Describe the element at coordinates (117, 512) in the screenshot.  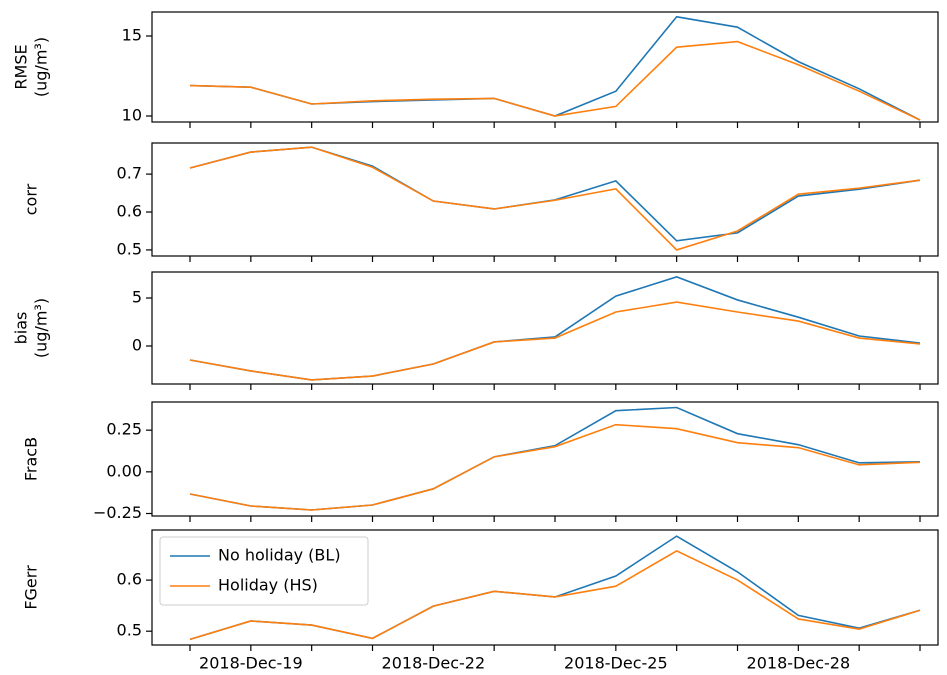
I see `y-tick-label: −0.25` at that location.